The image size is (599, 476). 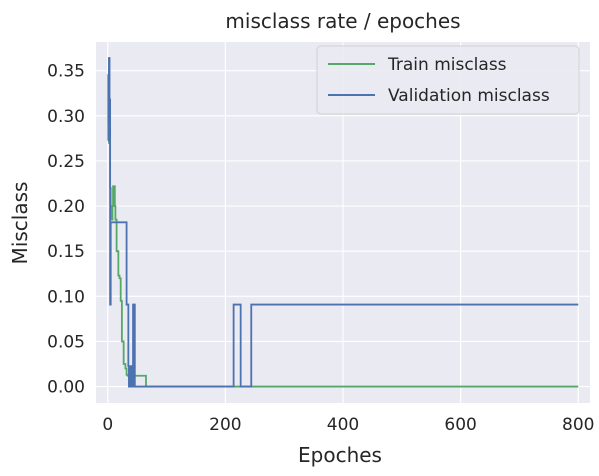 What do you see at coordinates (20, 223) in the screenshot?
I see `y-axis-title: Misclass` at bounding box center [20, 223].